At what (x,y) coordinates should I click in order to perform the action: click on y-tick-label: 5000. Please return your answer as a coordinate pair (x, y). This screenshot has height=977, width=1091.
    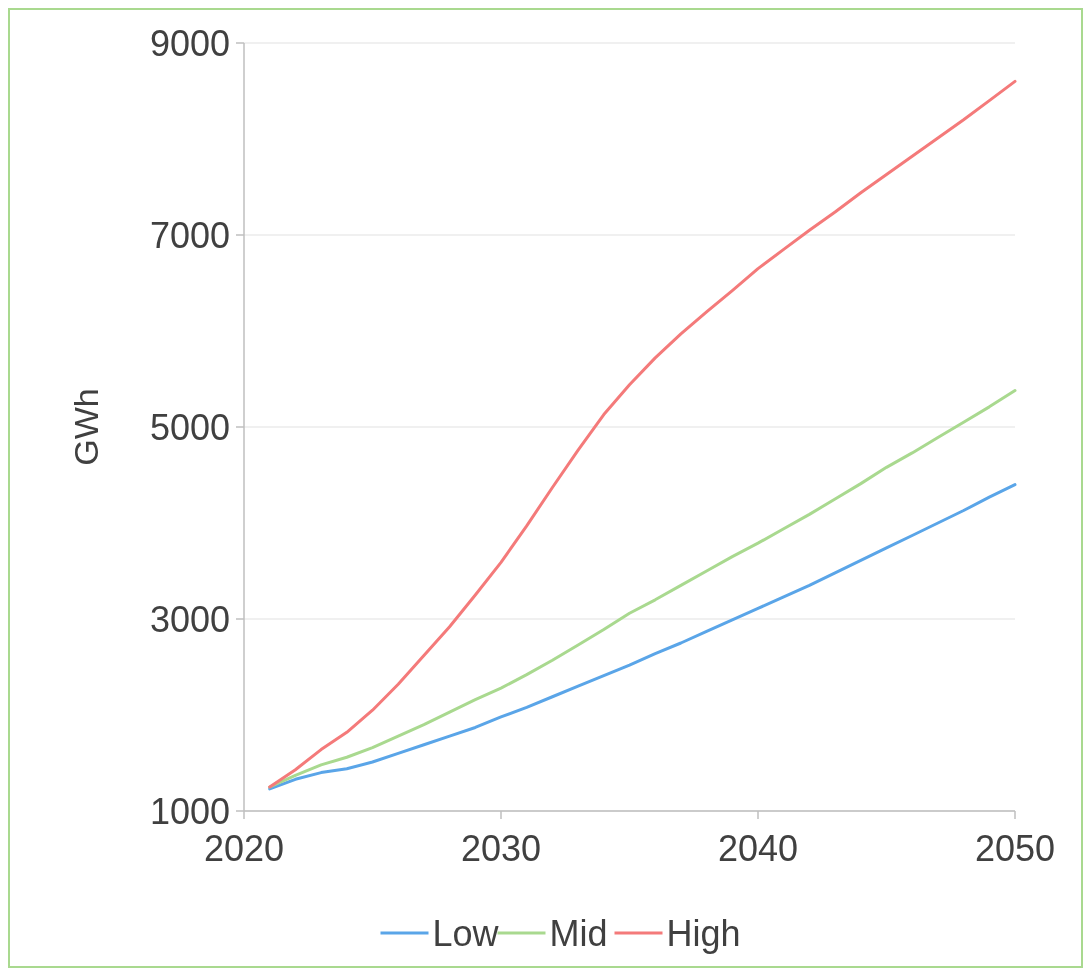
    Looking at the image, I should click on (189, 427).